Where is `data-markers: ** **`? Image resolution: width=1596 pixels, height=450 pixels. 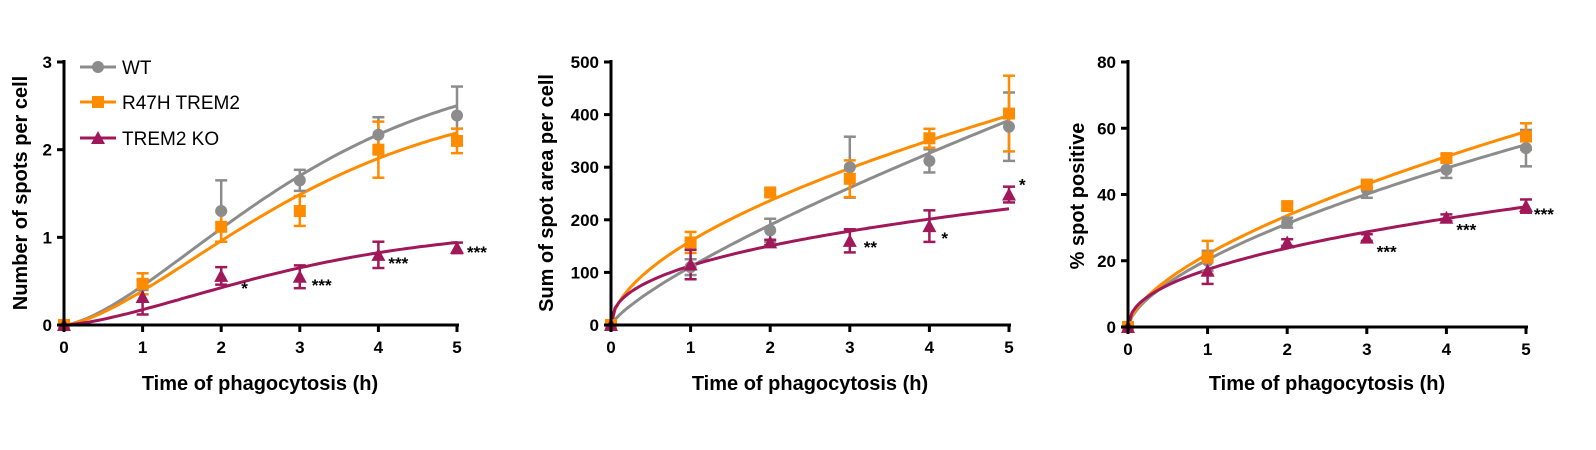
data-markers: ** ** is located at coordinates (815, 219).